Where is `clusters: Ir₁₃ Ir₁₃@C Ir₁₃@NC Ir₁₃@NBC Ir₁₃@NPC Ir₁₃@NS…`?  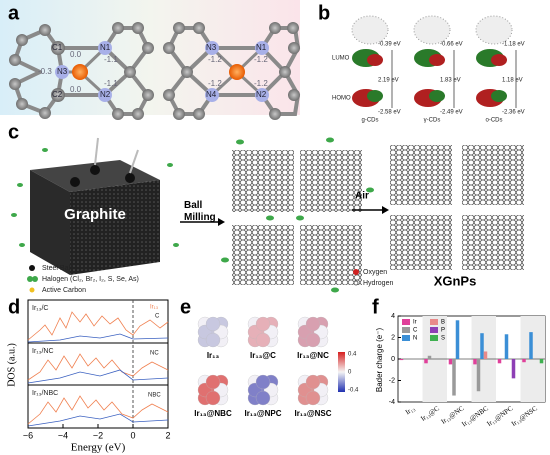
clusters: Ir₁₃ Ir₁₃@C Ir₁₃@NC Ir₁₃@NBC Ir₁₃@NPC Ir₁₃@NS… is located at coordinates (263, 367).